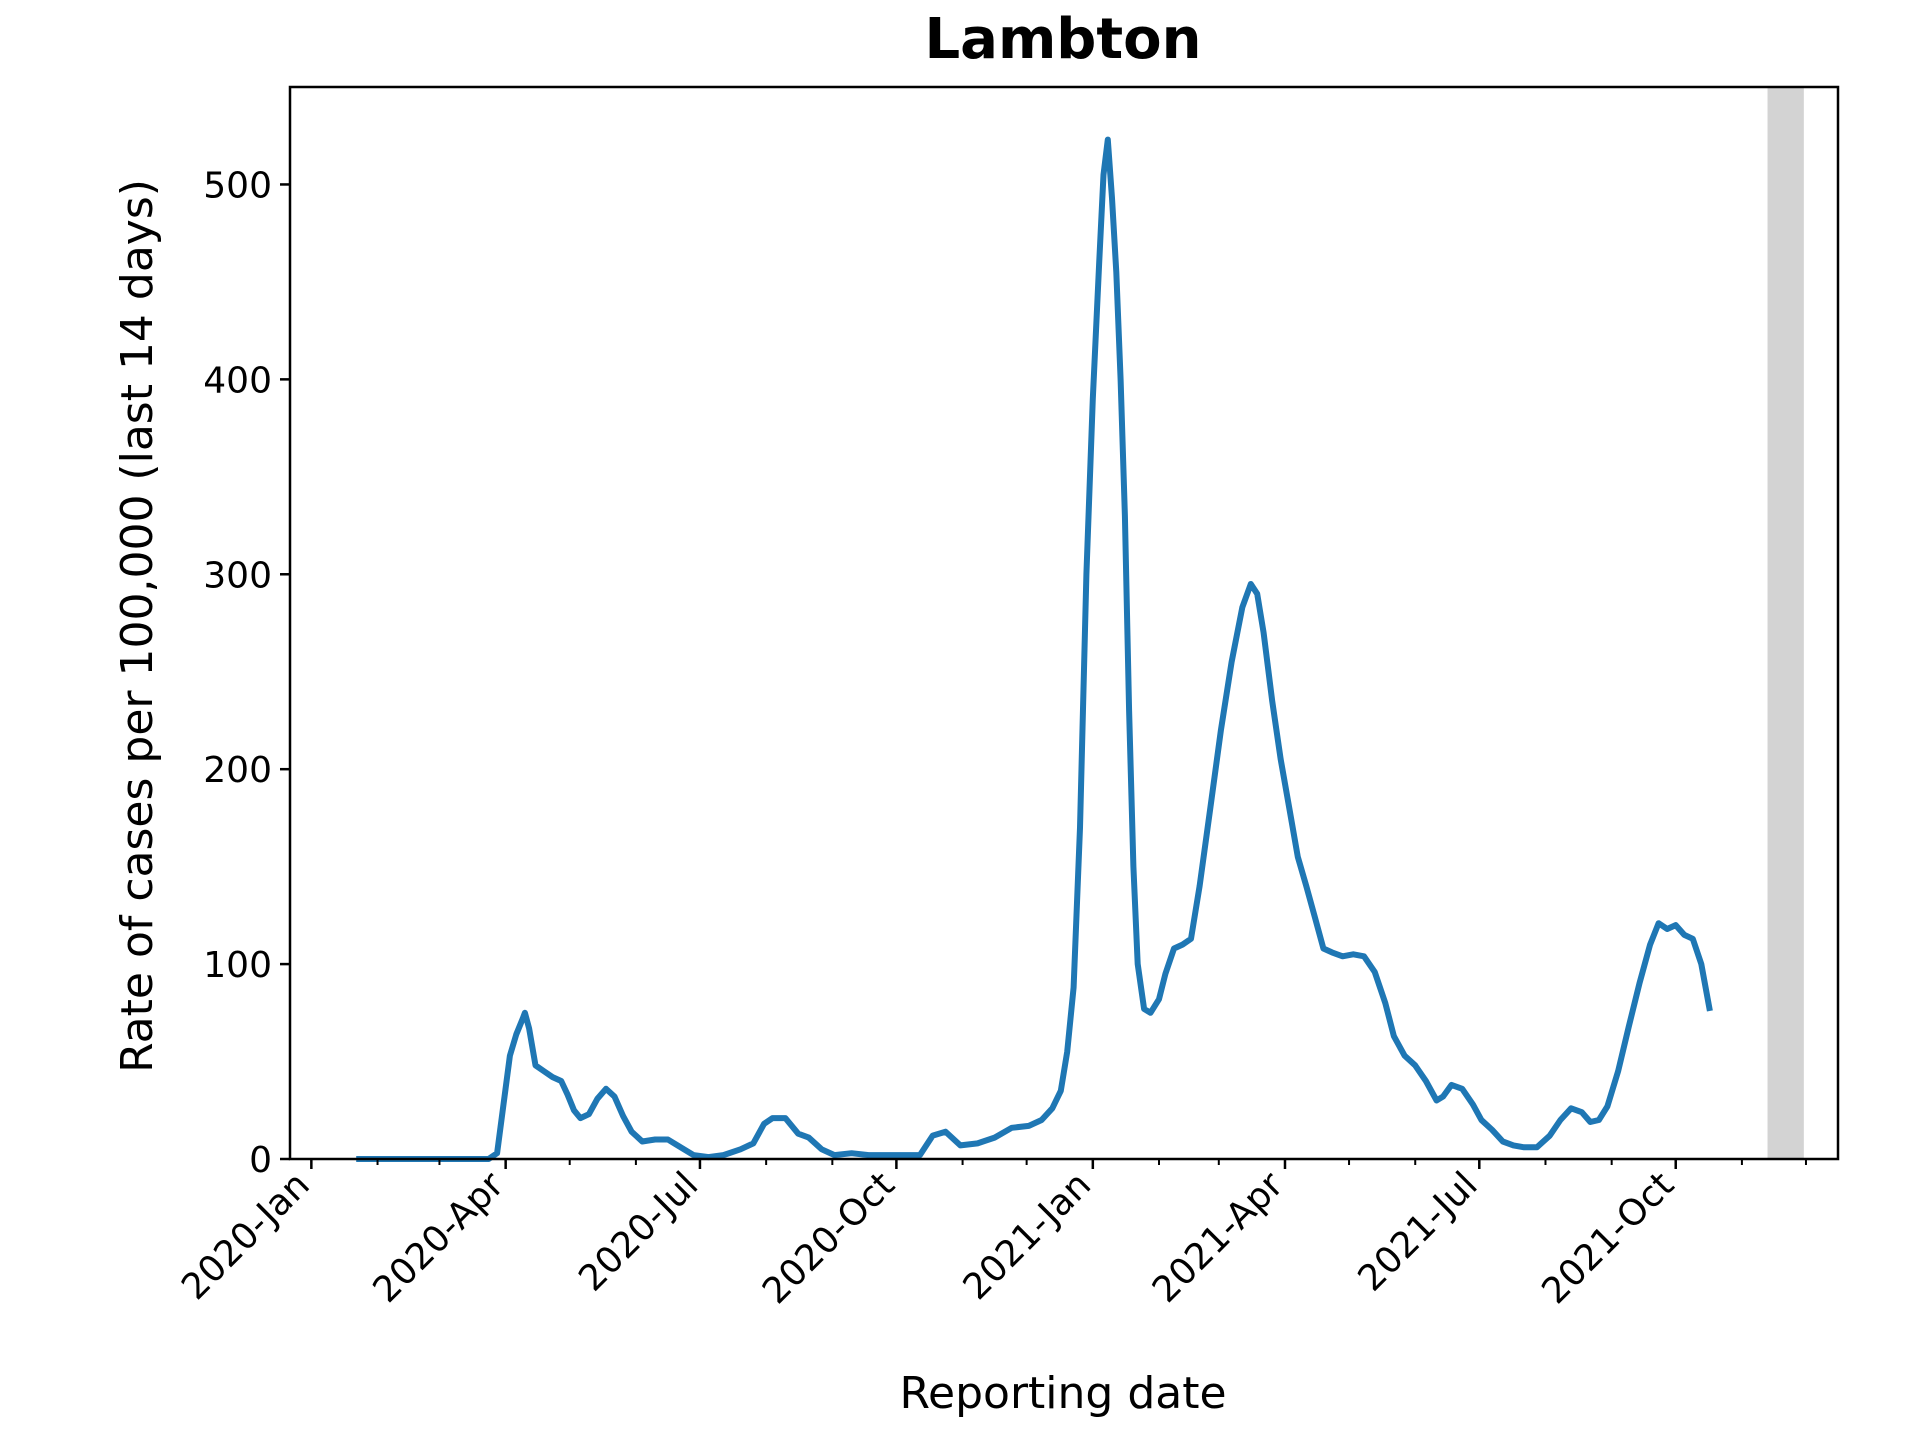 Image resolution: width=1920 pixels, height=1440 pixels. I want to click on y-tick-label: 400, so click(237, 380).